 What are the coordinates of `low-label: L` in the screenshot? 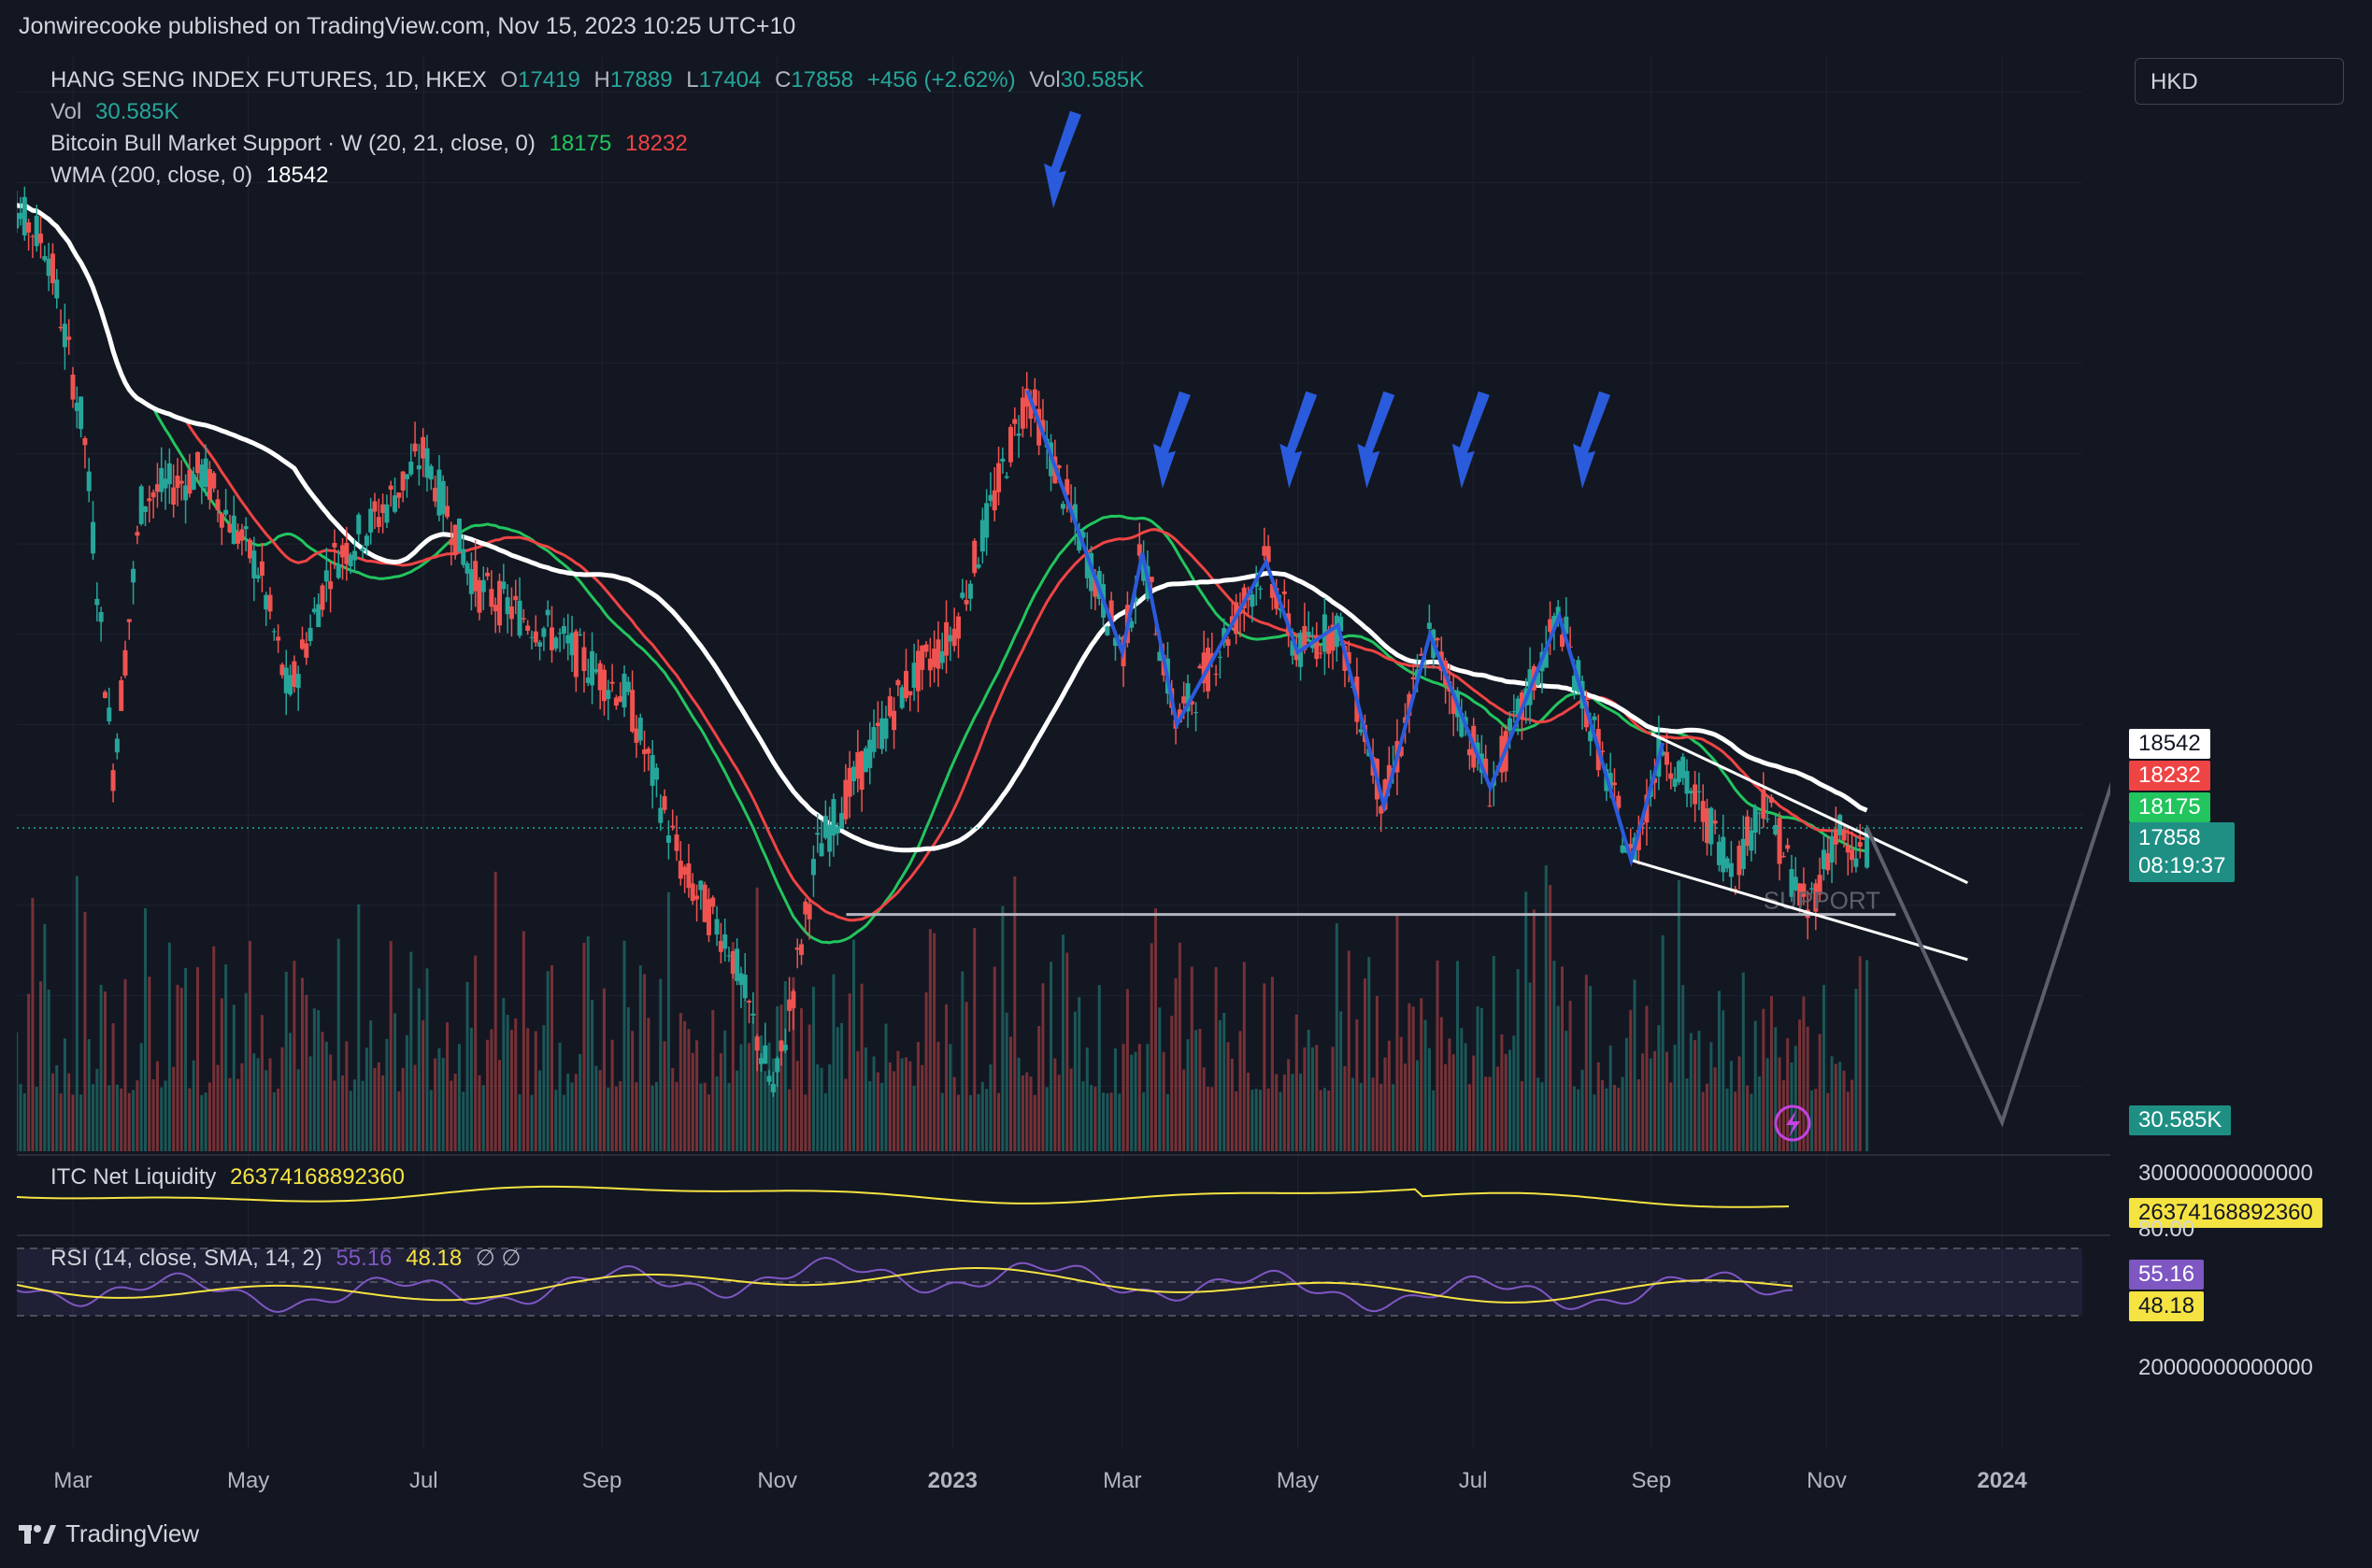 It's located at (692, 80).